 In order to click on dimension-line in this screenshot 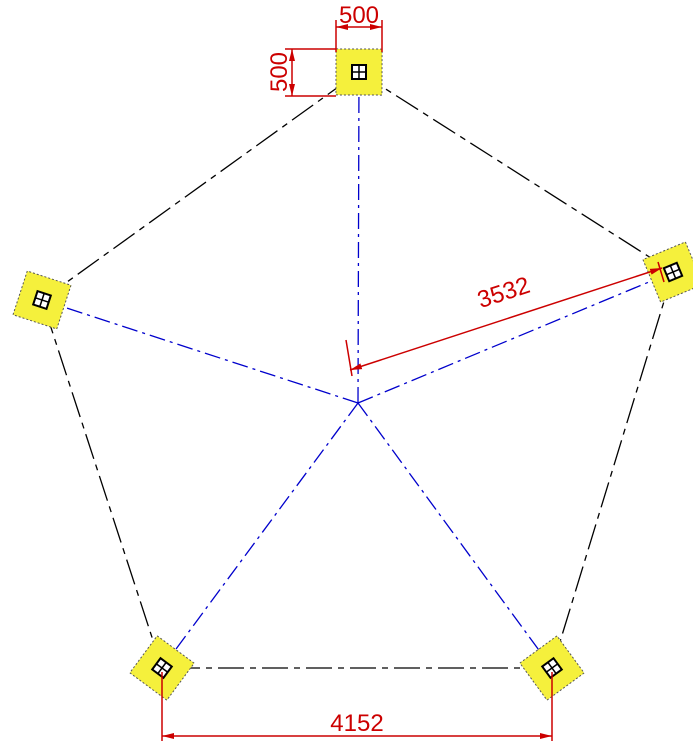, I will do `click(506, 319)`.